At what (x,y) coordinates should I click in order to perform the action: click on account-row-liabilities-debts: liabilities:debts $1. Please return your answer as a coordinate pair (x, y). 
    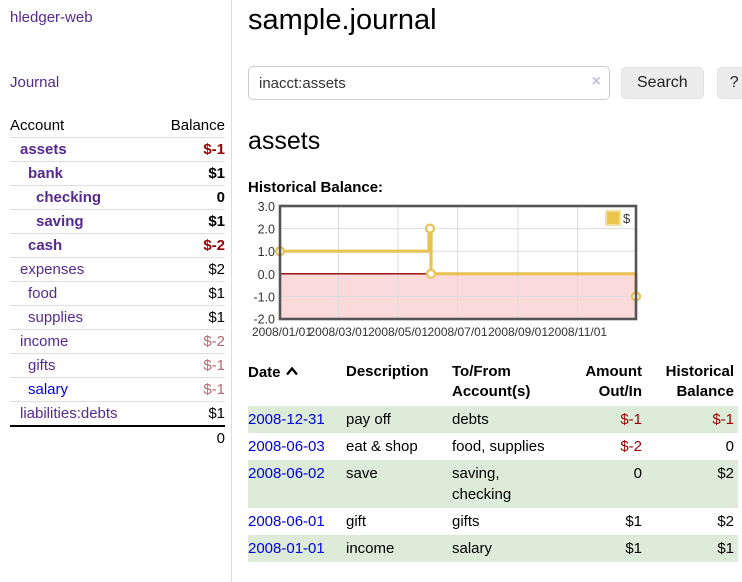
    Looking at the image, I should click on (117, 413).